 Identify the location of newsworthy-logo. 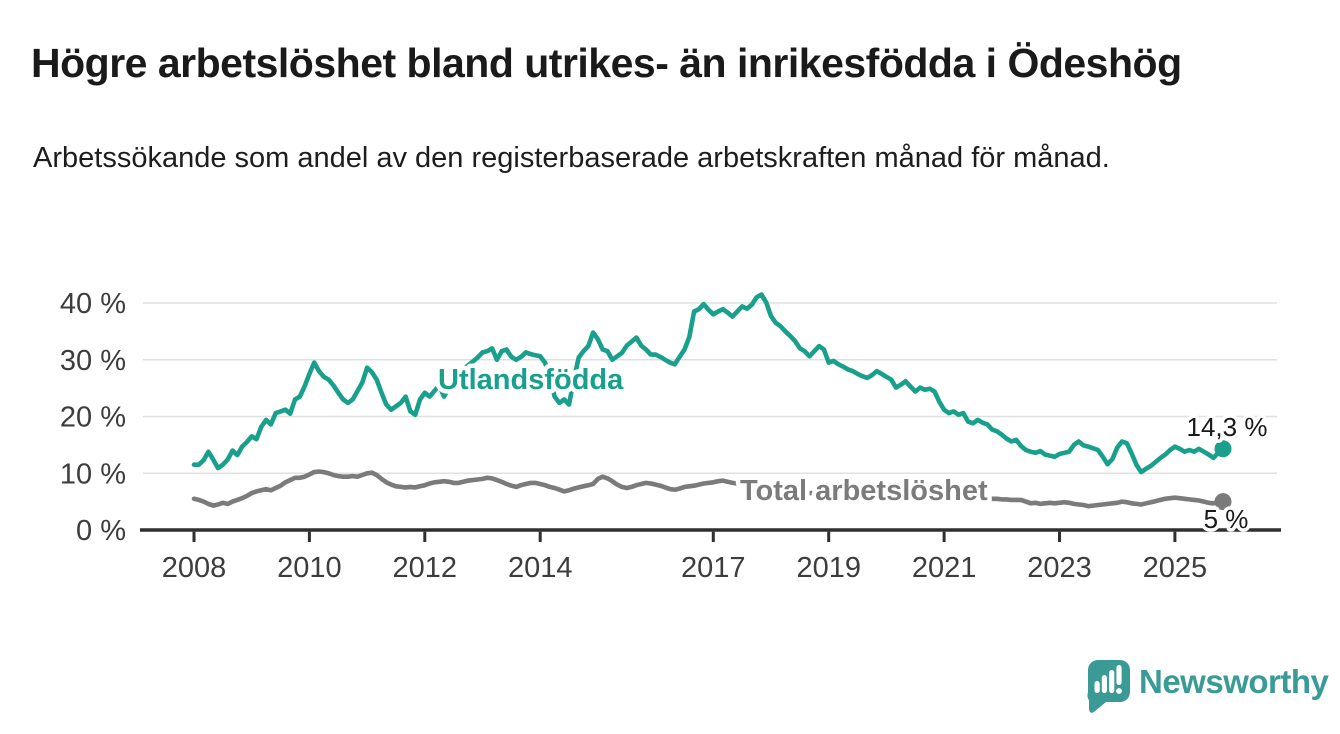
(1108, 686).